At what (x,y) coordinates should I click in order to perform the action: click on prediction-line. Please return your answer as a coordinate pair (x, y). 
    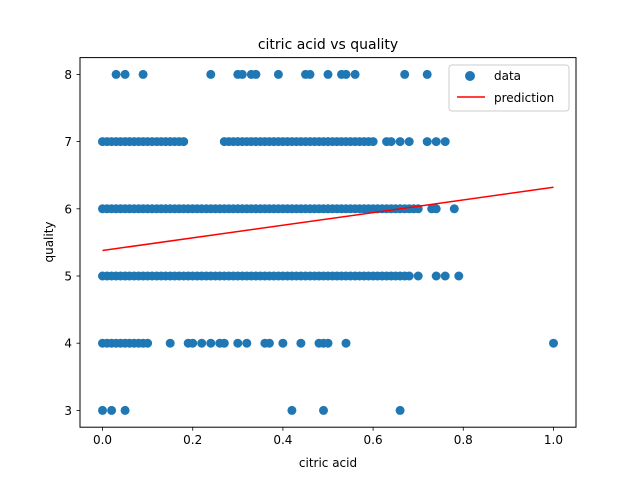
    Looking at the image, I should click on (328, 219).